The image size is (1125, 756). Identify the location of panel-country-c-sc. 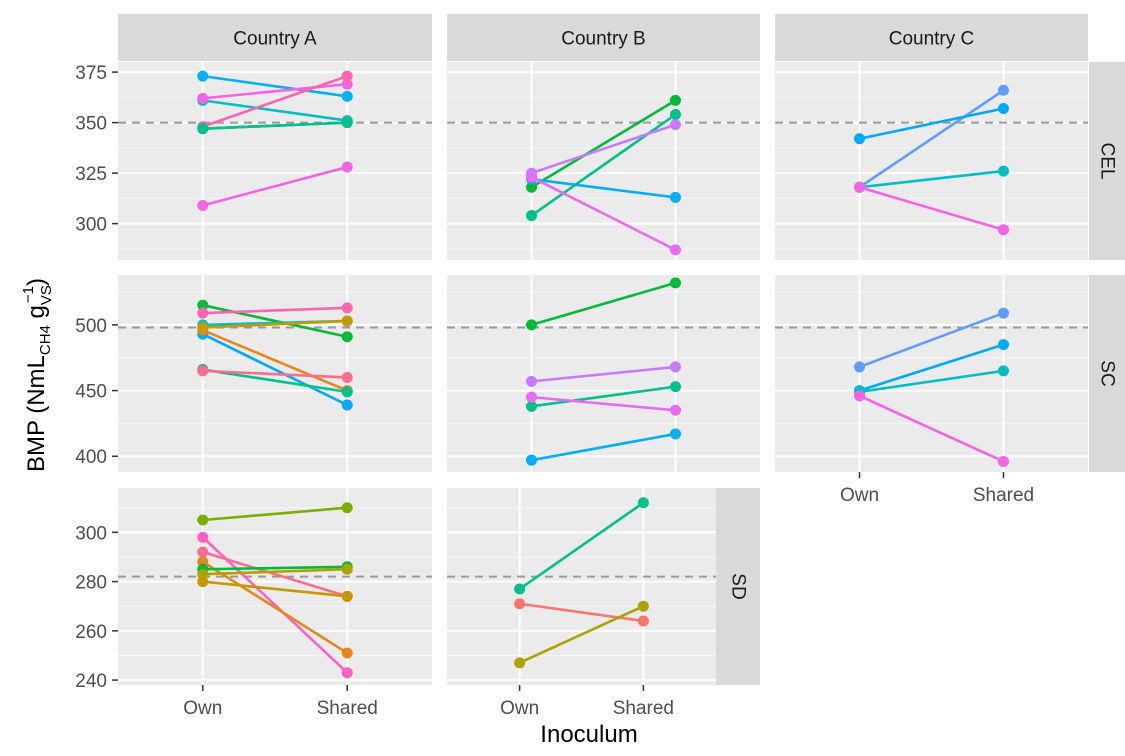
(931, 373).